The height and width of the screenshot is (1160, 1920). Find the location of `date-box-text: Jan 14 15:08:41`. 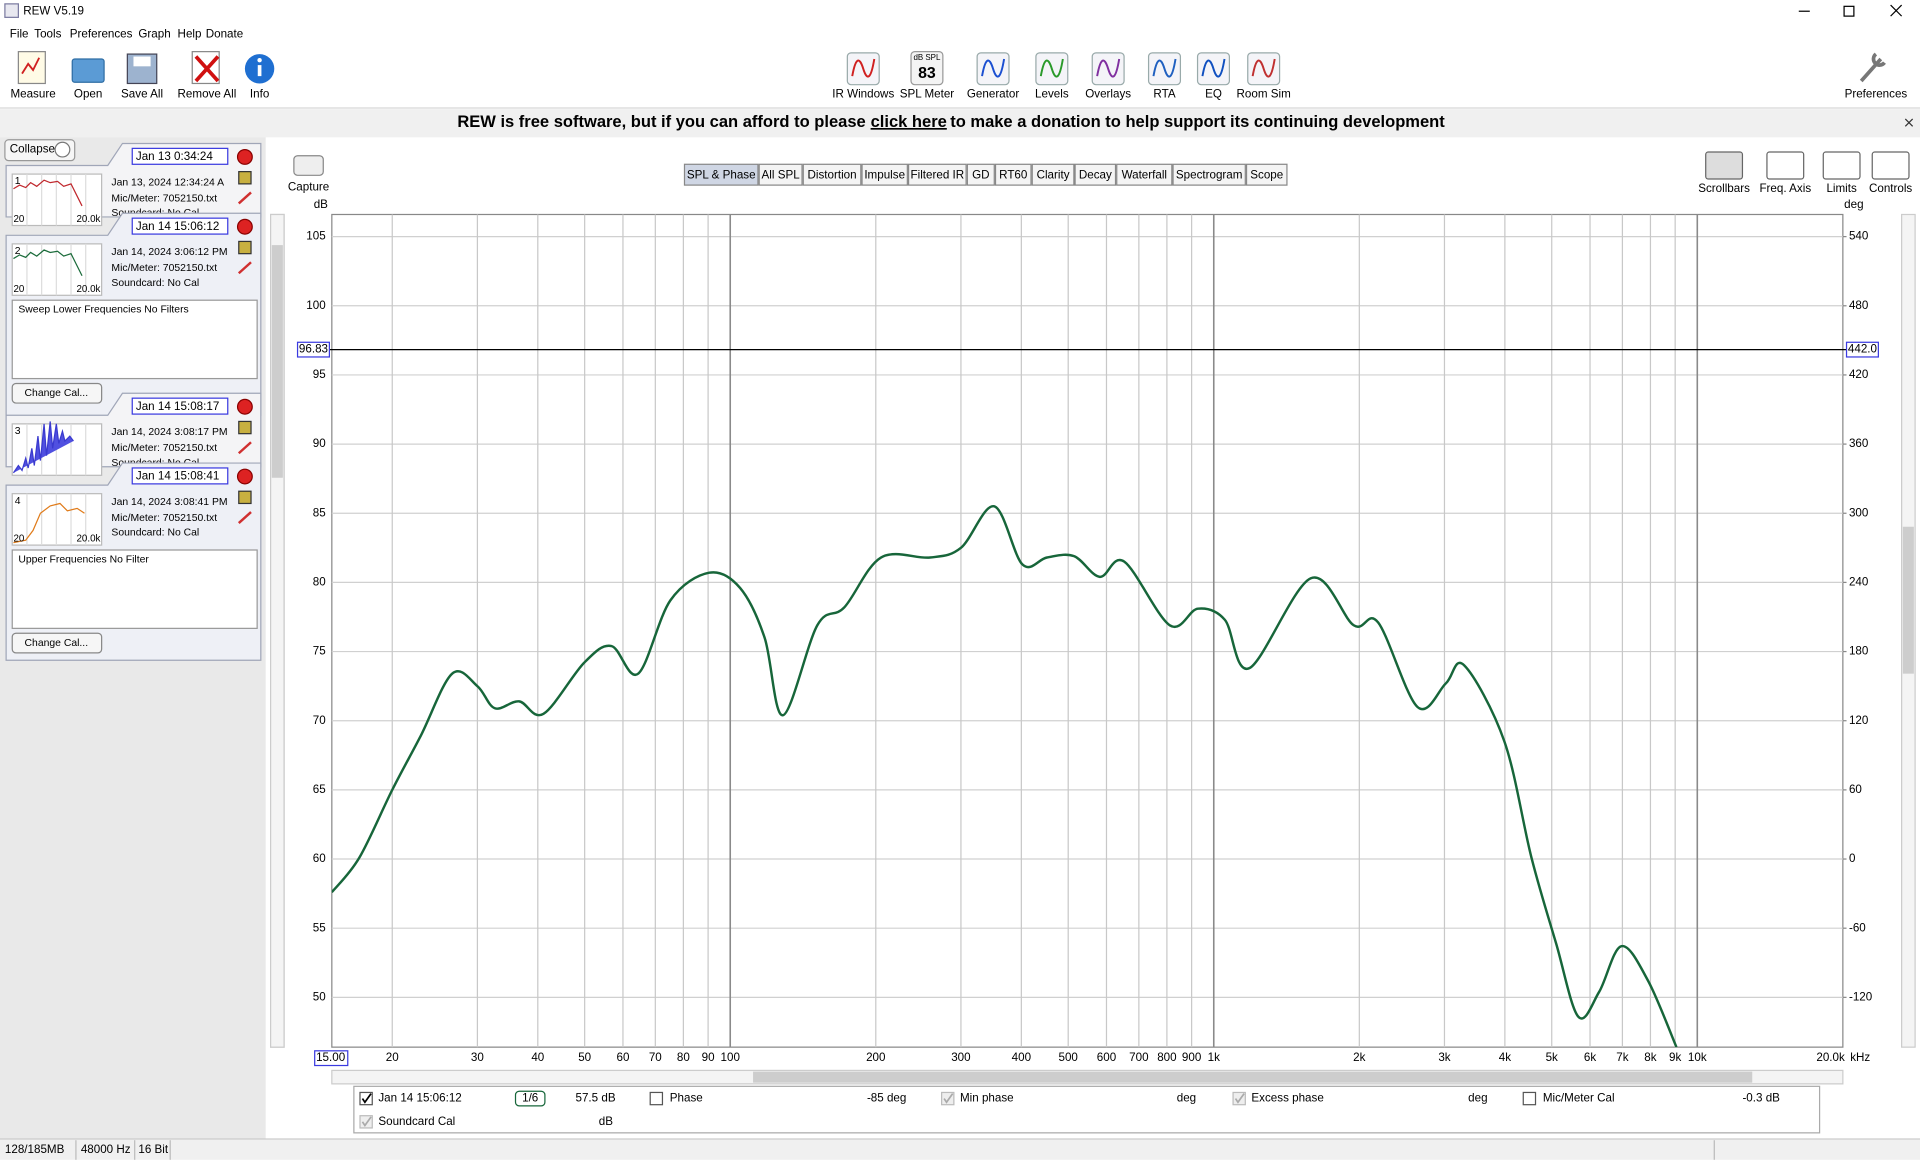

date-box-text: Jan 14 15:08:41 is located at coordinates (177, 476).